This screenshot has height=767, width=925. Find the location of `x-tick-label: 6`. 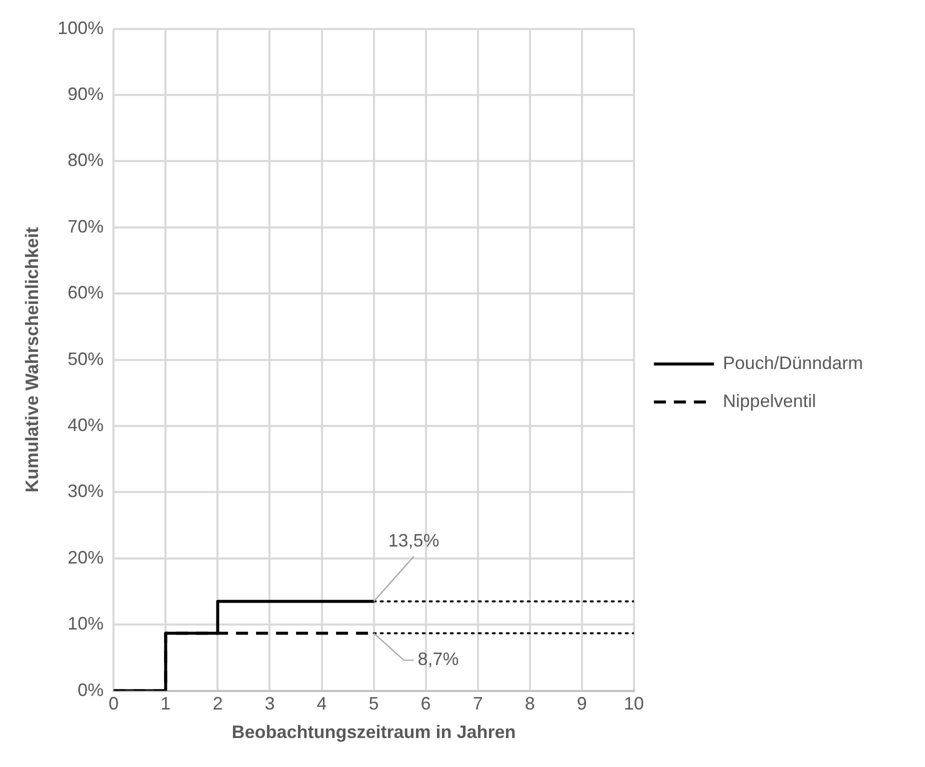

x-tick-label: 6 is located at coordinates (425, 704).